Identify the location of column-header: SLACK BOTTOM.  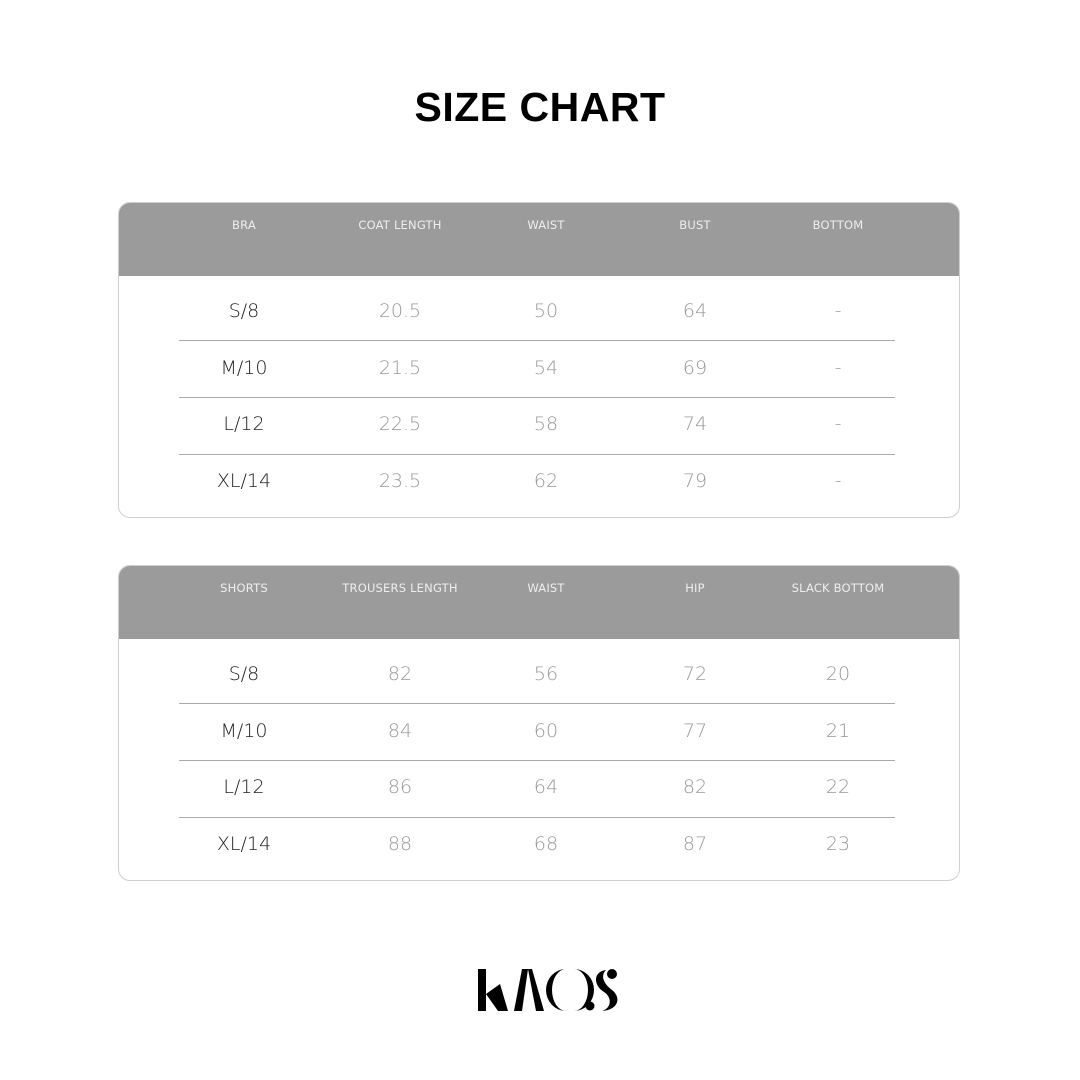
(838, 588).